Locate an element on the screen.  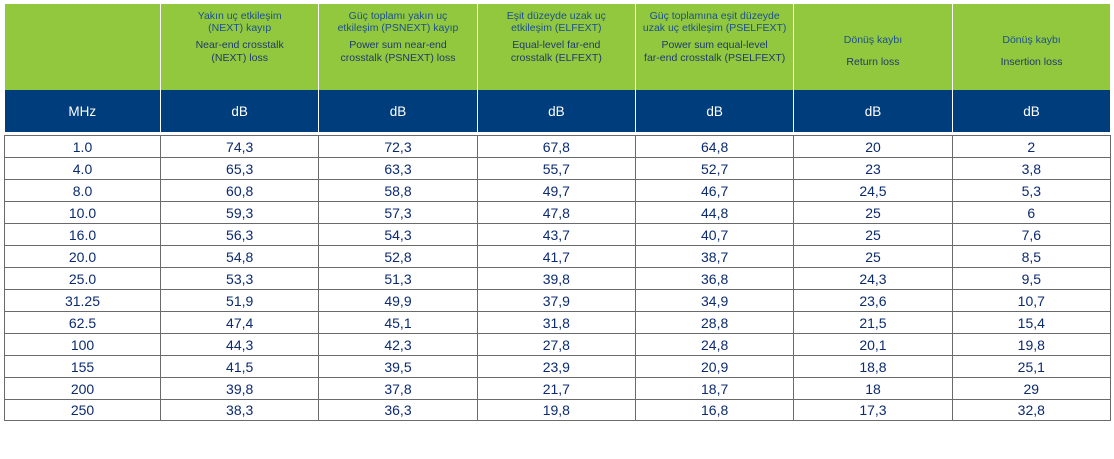
table-row: 155 41,5 39,5 23,9 20,9 18,8 25,1 is located at coordinates (557, 366).